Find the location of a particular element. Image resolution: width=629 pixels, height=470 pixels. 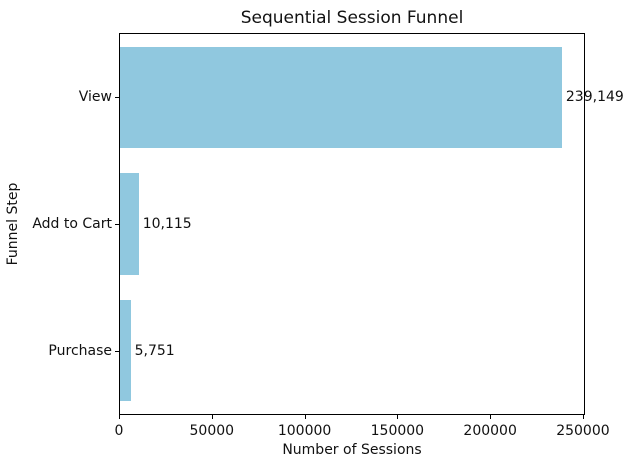

y-tick-label: Add to Cart is located at coordinates (72, 224).